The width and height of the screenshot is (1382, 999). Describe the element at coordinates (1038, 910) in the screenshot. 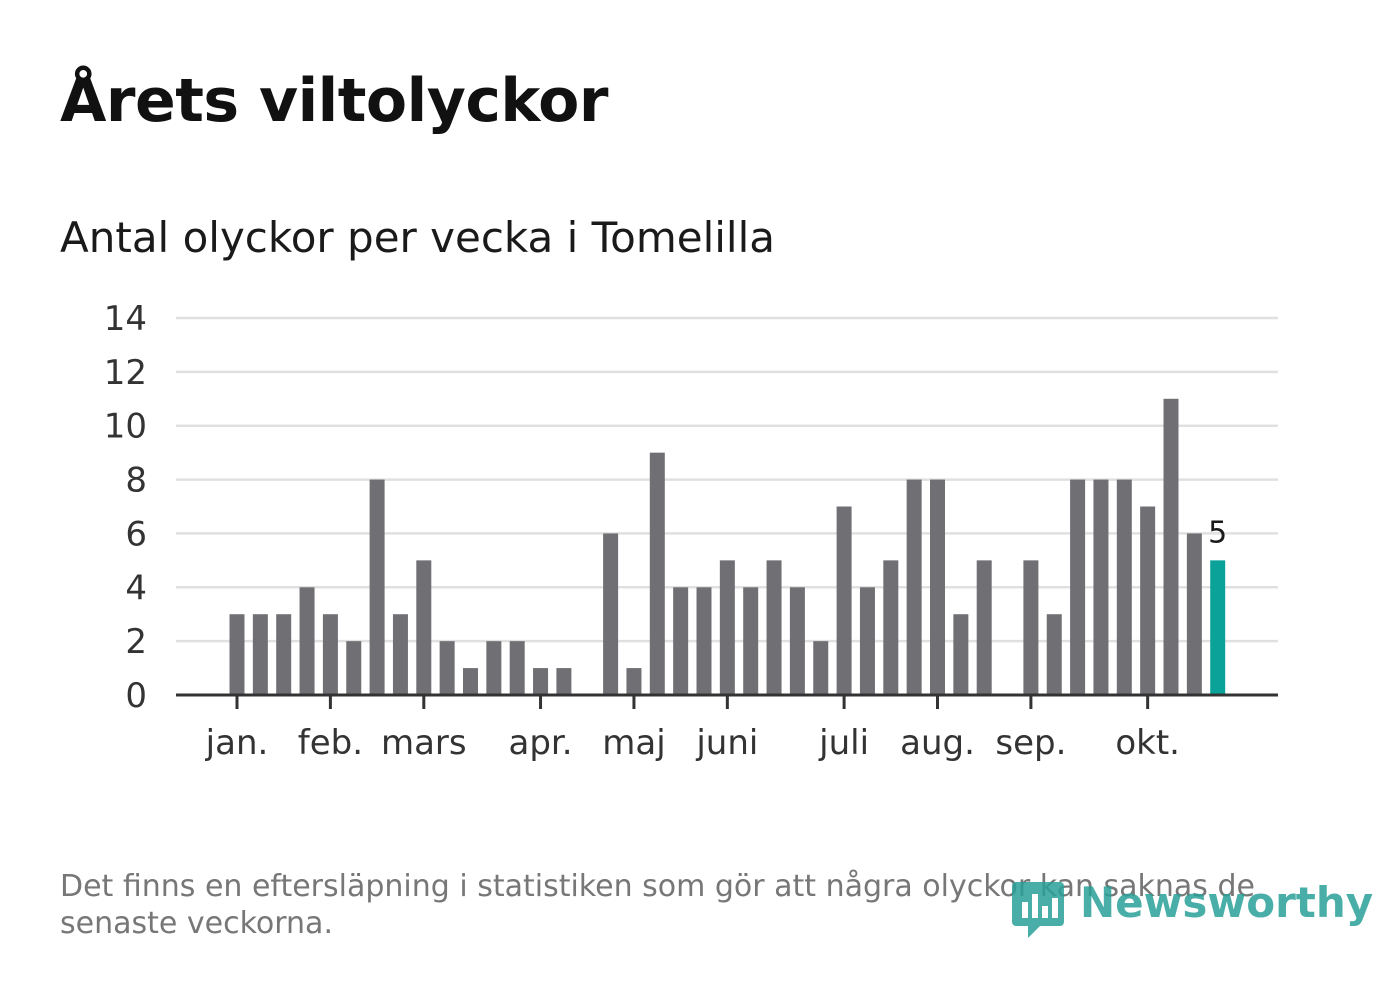

I see `newsworthy-logo-icon` at that location.